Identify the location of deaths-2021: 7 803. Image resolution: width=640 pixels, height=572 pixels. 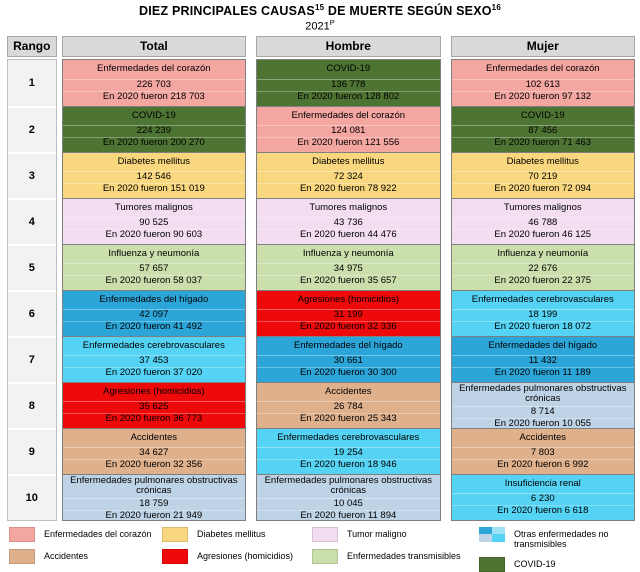
(542, 452).